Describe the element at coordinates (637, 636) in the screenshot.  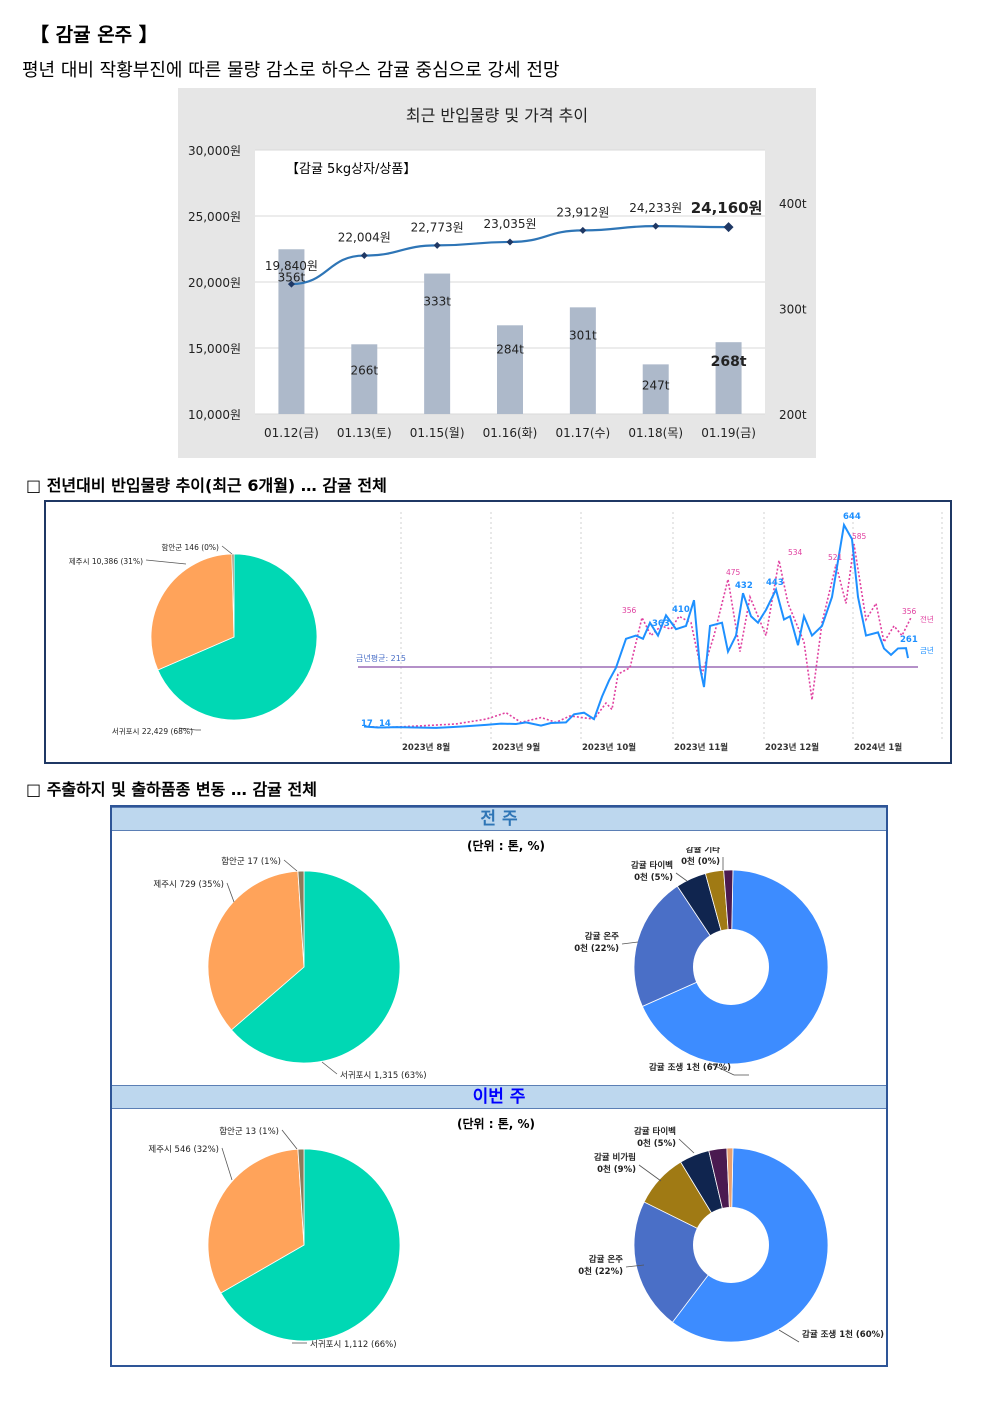
I see `prev-year-line` at that location.